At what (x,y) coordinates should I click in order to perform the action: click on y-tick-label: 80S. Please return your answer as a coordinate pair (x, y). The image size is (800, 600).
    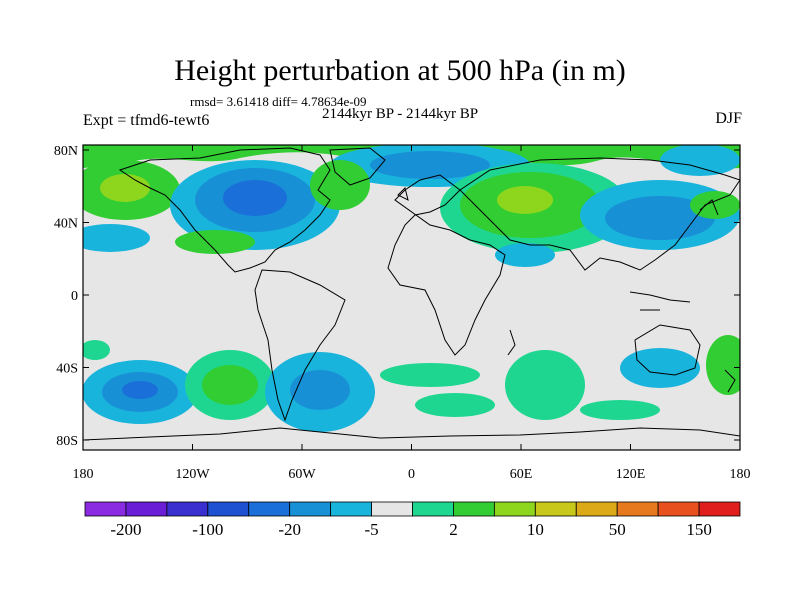
    Looking at the image, I should click on (67, 441).